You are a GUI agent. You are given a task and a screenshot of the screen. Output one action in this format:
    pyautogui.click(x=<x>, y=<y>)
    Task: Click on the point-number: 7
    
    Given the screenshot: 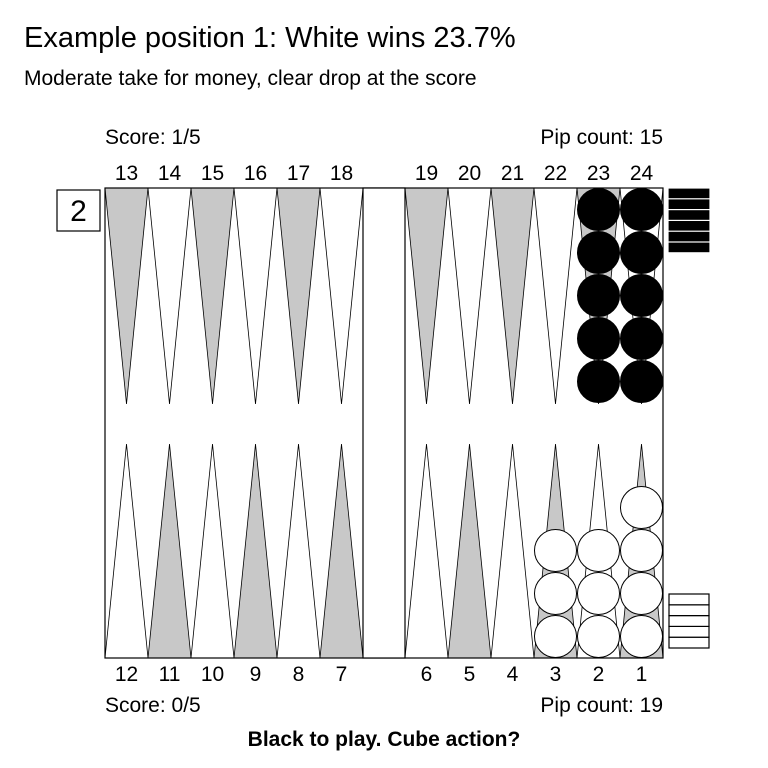 What is the action you would take?
    pyautogui.click(x=342, y=674)
    